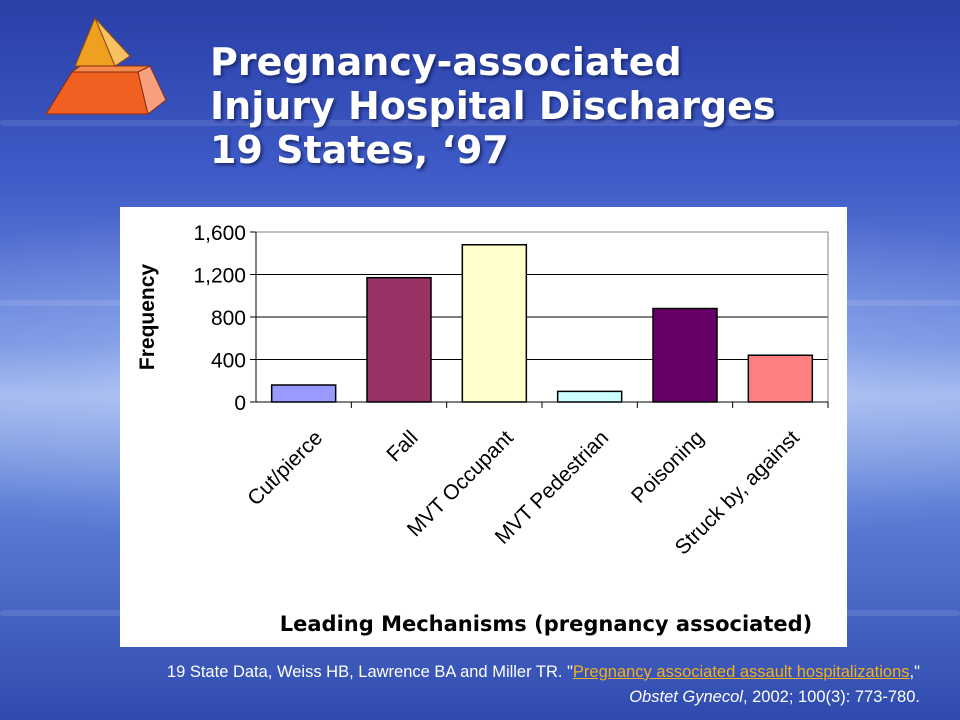  Describe the element at coordinates (147, 317) in the screenshot. I see `y-axis-title: Frequency` at that location.